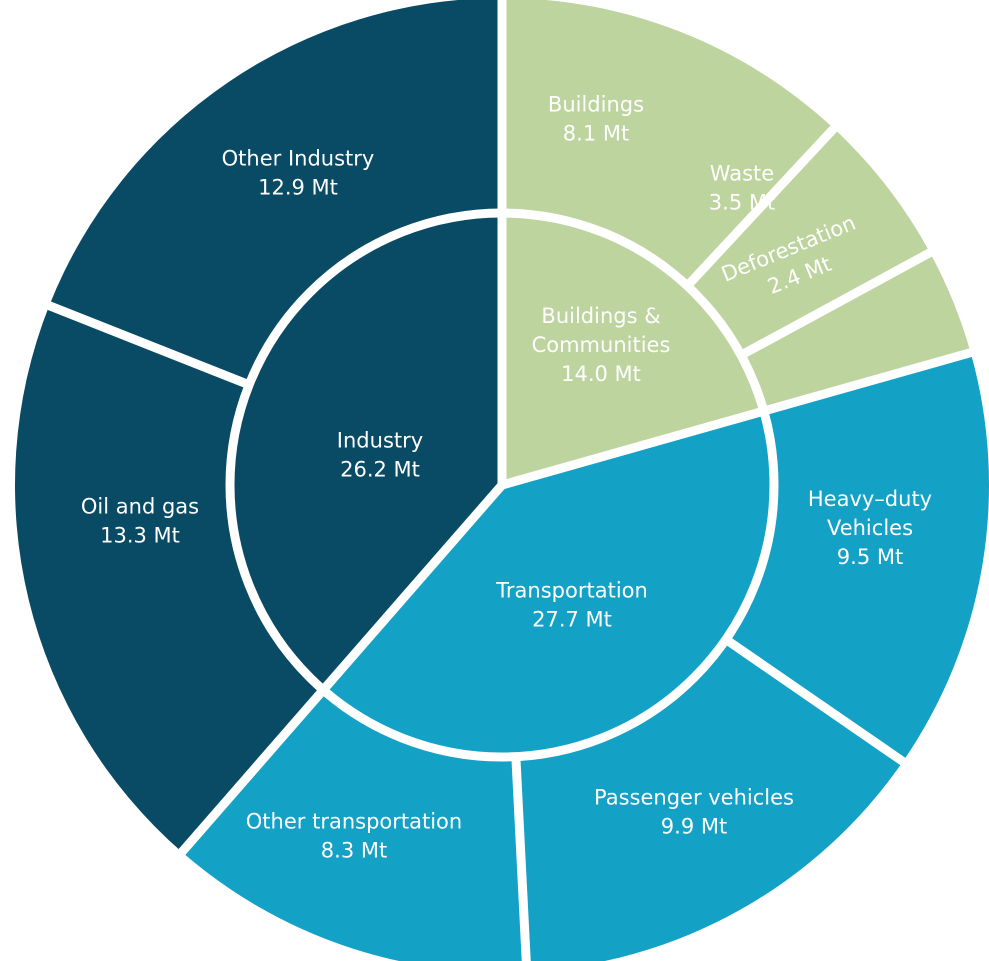 The image size is (989, 961). I want to click on outer-label-oil-and-gas-line-1: 13.3 Mt, so click(140, 536).